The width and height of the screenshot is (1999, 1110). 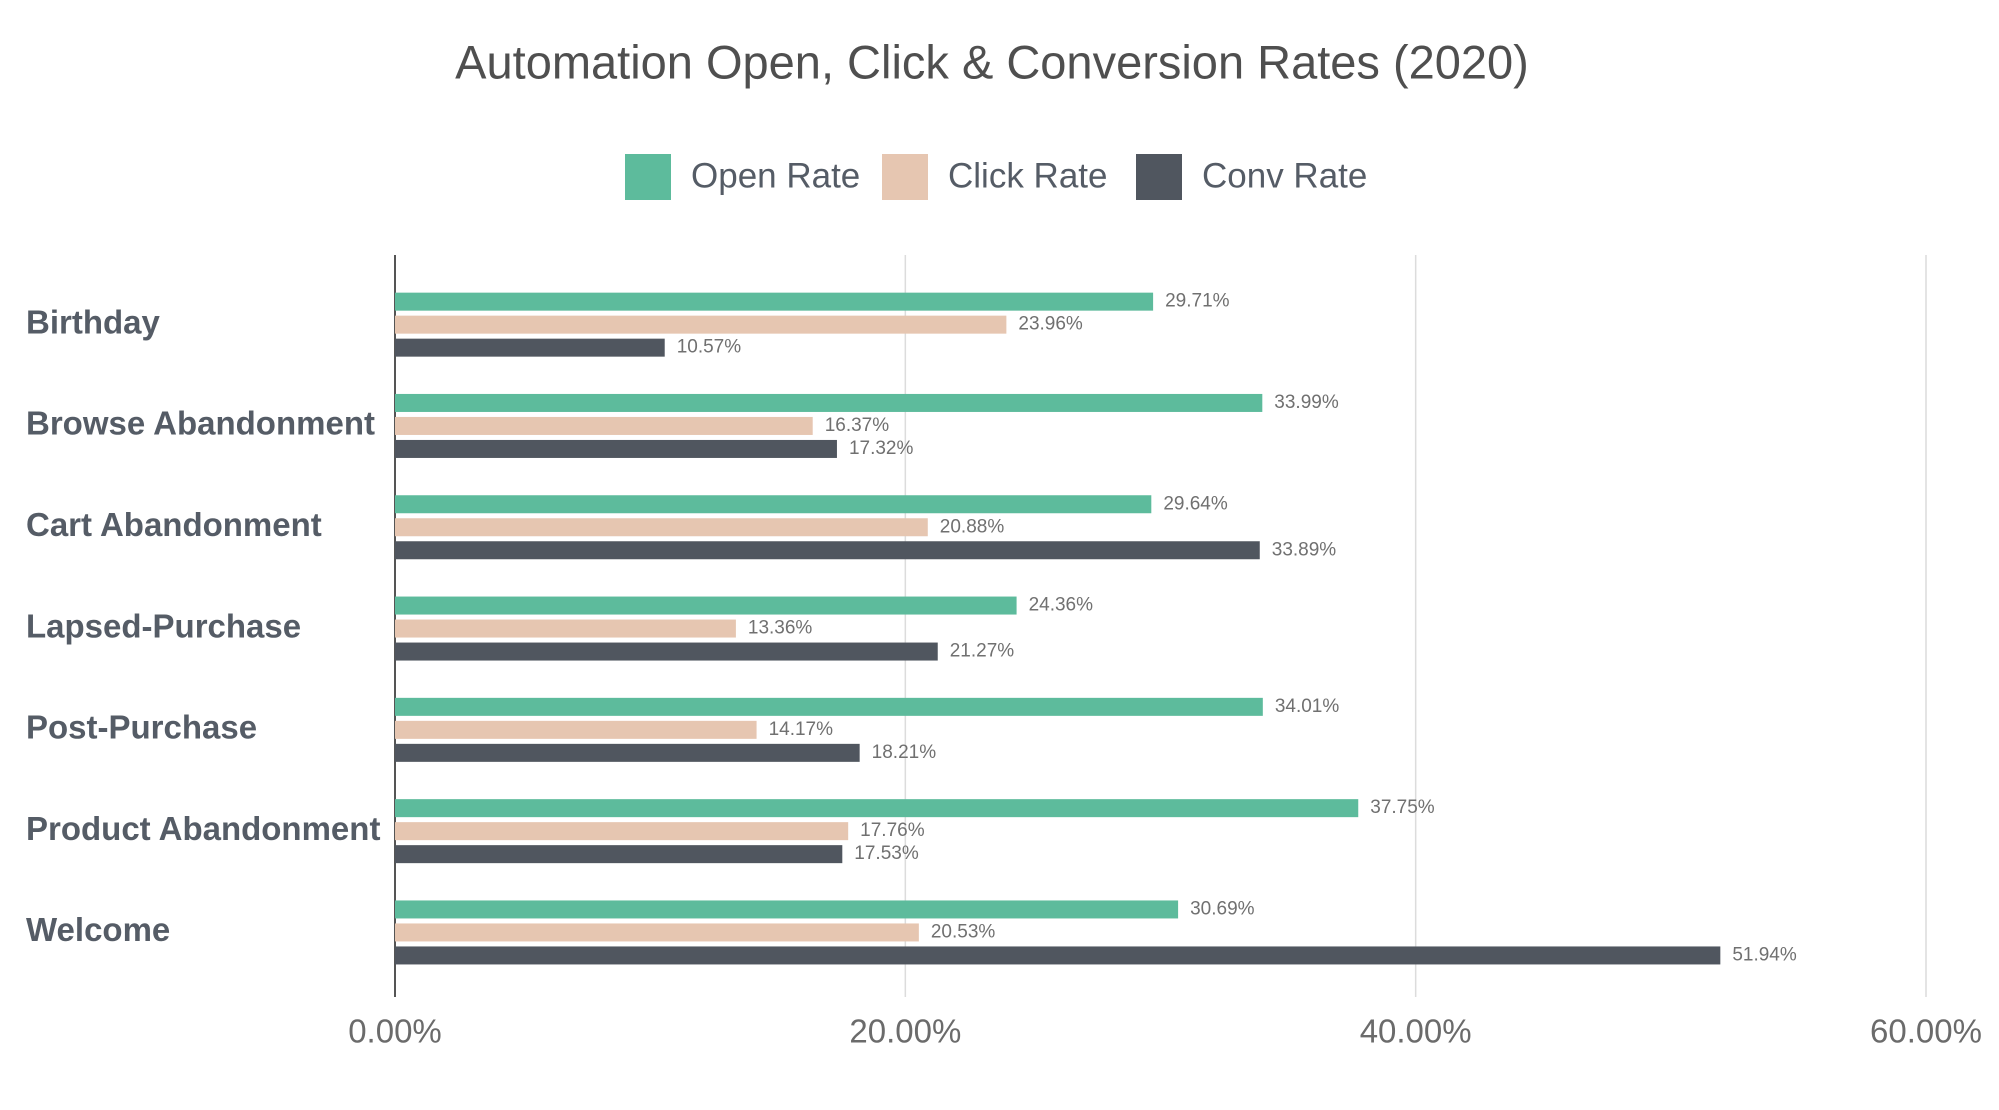 I want to click on y-tick-label: Post-Purchase, so click(x=141, y=727).